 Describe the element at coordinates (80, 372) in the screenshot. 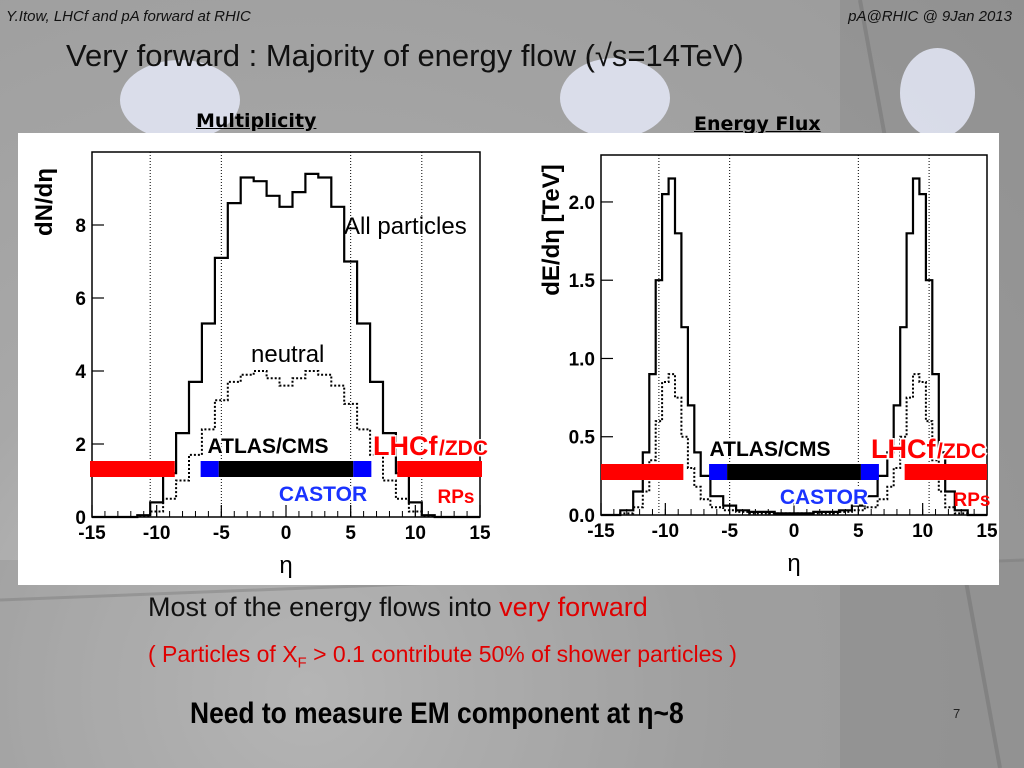

I see `y-tick-label: 4` at that location.